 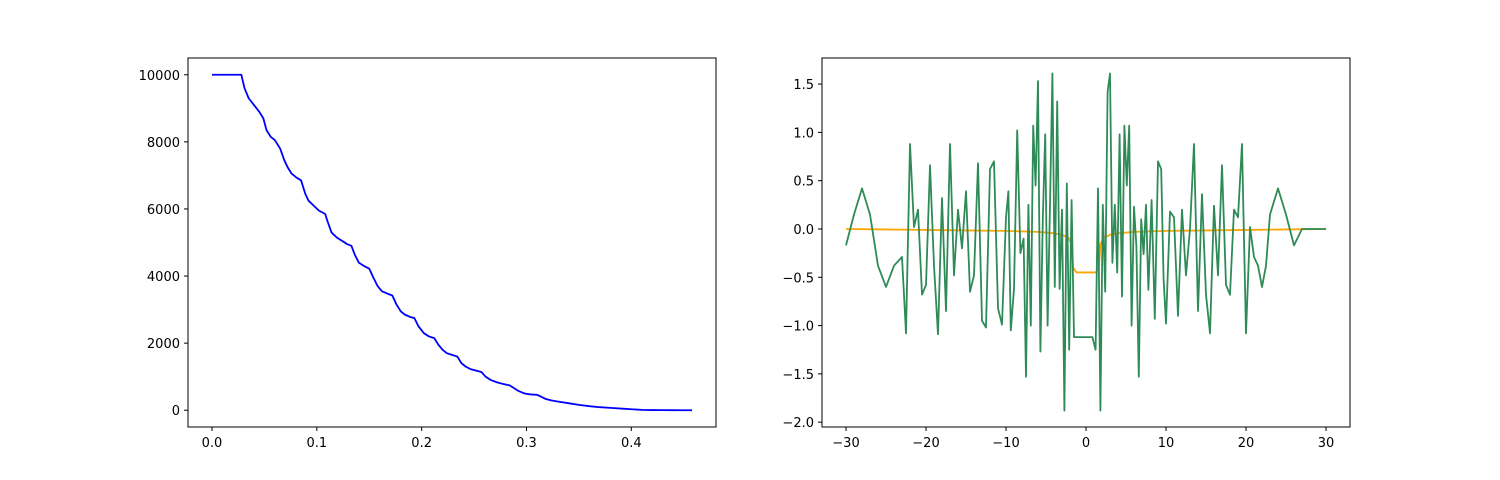 I want to click on y-tick-label: −2.0, so click(x=798, y=423).